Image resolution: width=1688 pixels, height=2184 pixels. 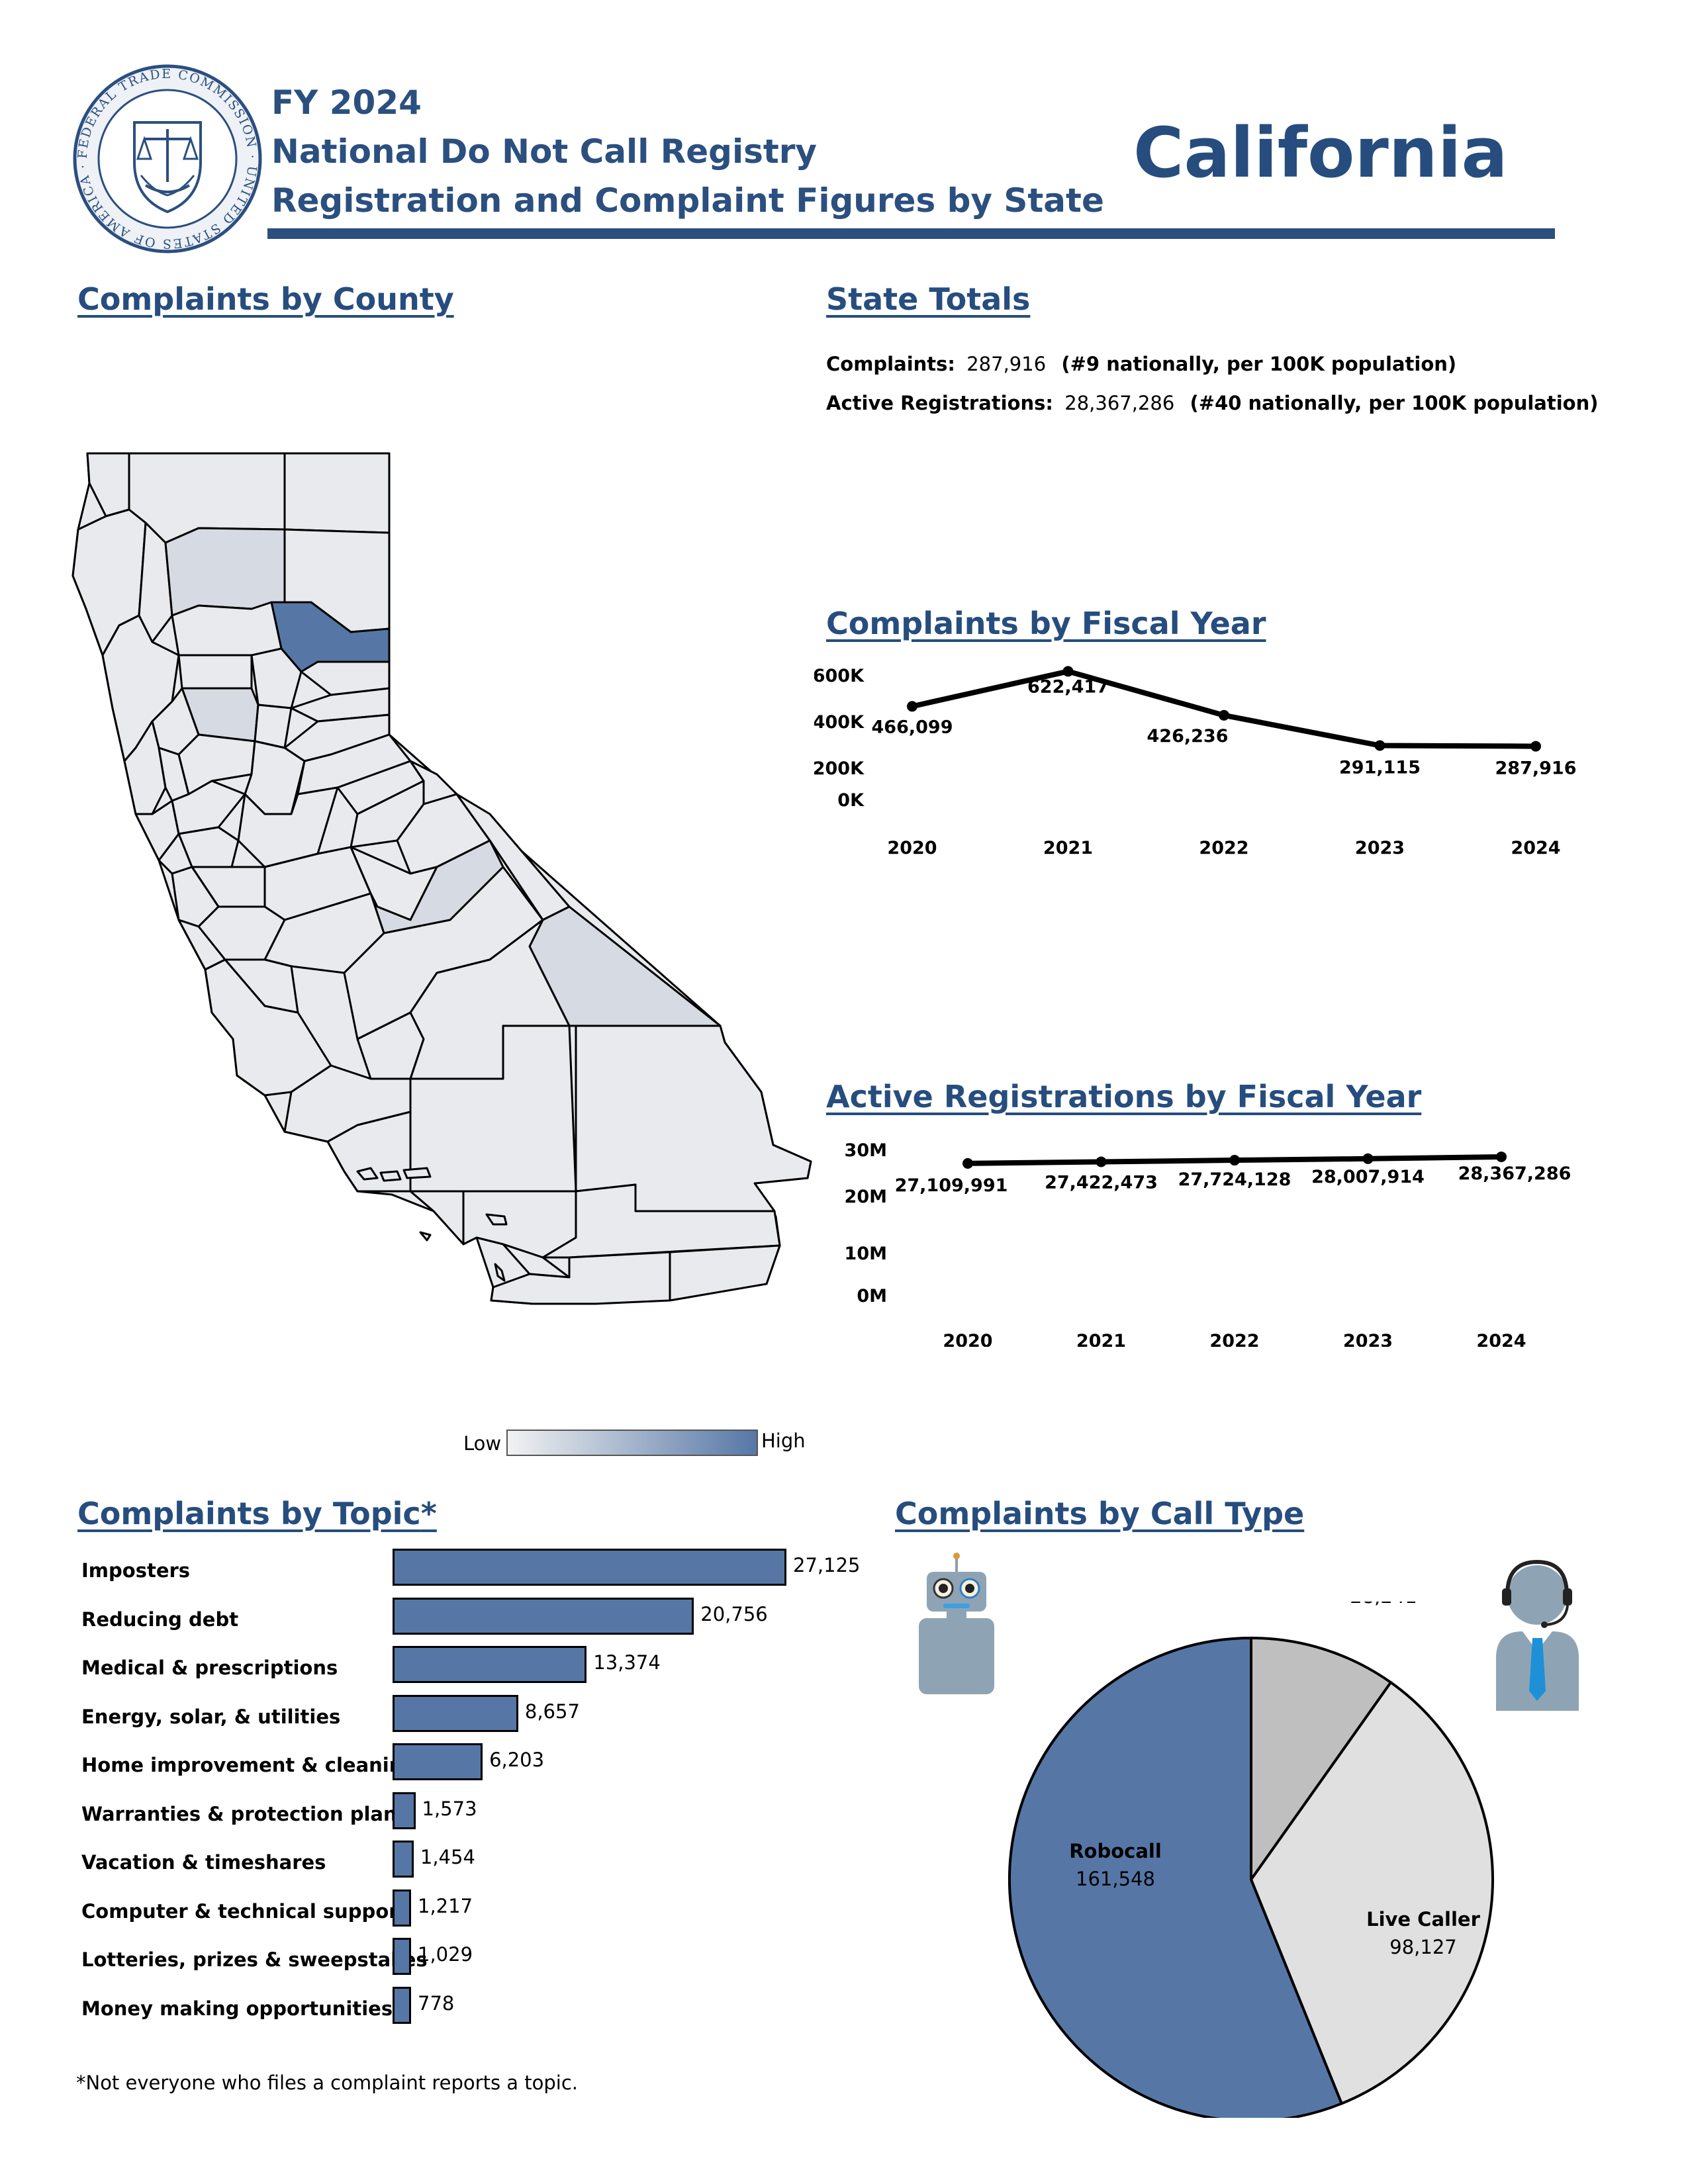 What do you see at coordinates (839, 722) in the screenshot?
I see `y-tick-label: 400K` at bounding box center [839, 722].